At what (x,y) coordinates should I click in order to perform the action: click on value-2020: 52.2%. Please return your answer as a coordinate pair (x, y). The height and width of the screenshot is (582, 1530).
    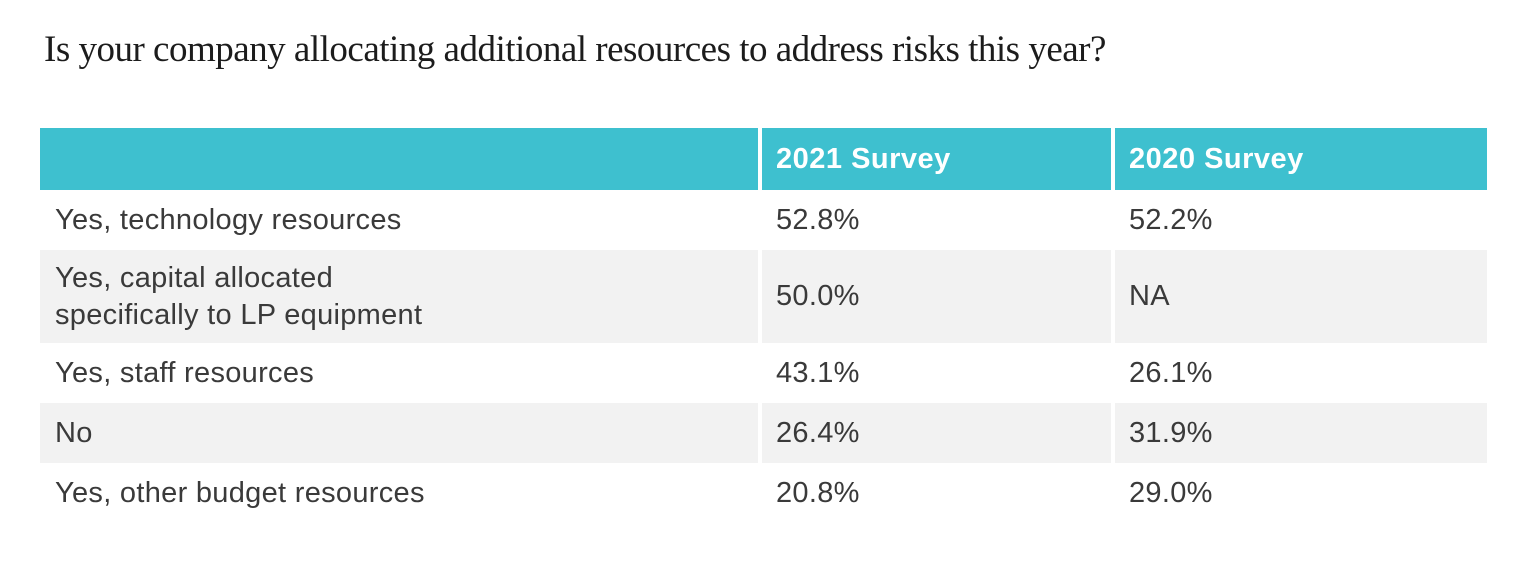
    Looking at the image, I should click on (1301, 220).